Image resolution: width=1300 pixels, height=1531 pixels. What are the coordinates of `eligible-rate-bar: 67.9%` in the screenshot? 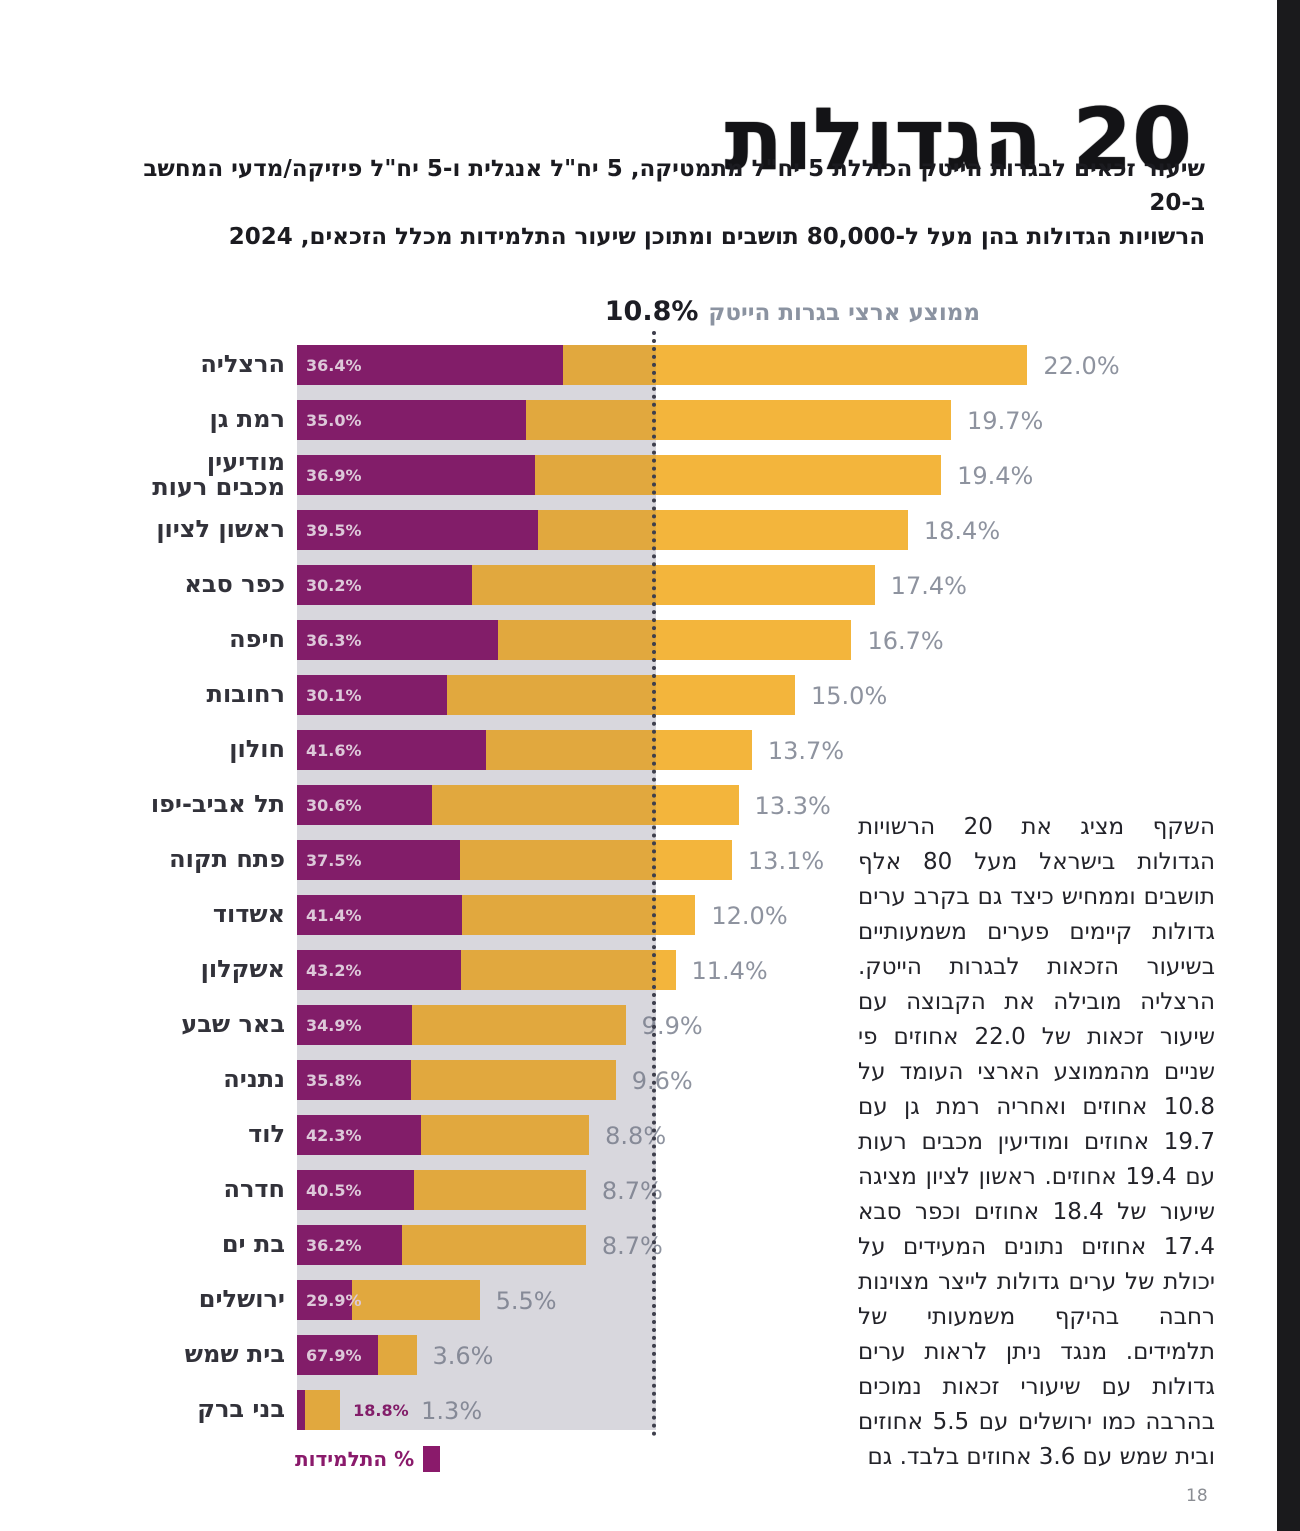 It's located at (357, 1355).